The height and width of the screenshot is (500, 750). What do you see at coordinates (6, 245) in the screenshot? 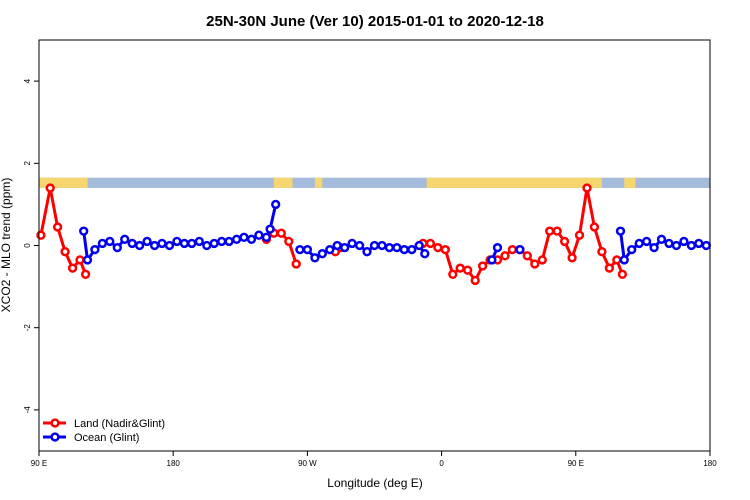
I see `y-axis-label: XCO2 - MLO trend (ppm)` at bounding box center [6, 245].